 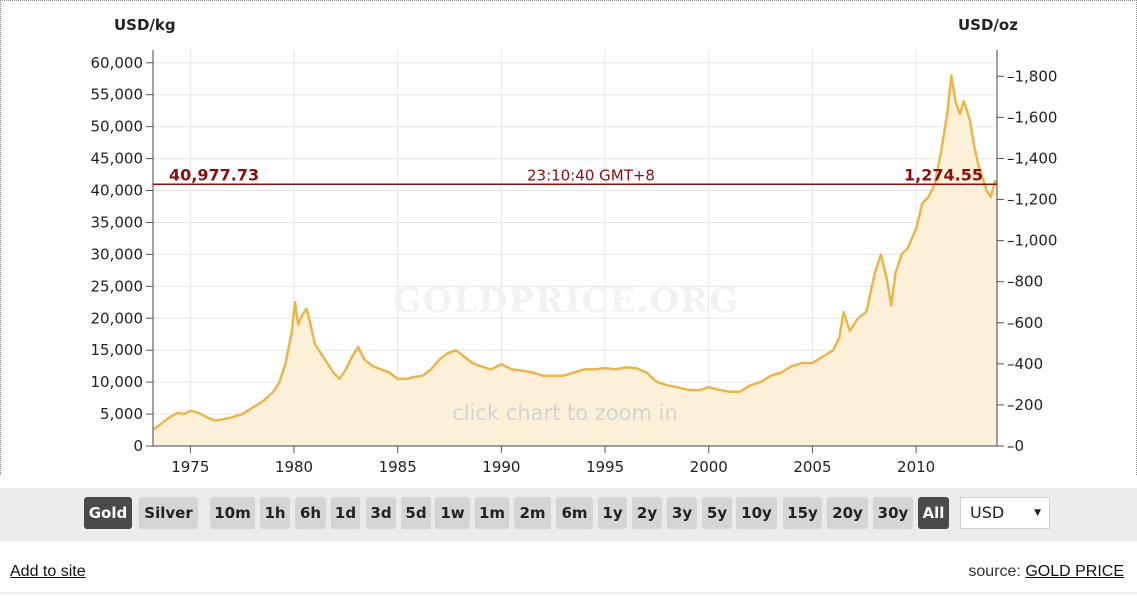 I want to click on range-button-all: All, so click(x=933, y=513).